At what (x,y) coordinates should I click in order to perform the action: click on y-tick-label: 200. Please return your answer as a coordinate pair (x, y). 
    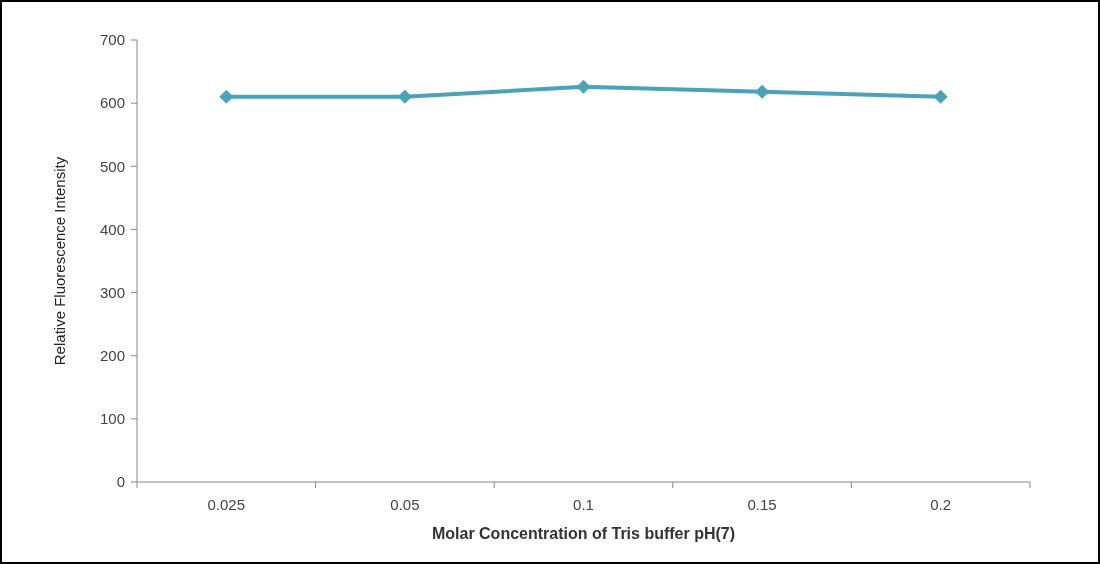
    Looking at the image, I should click on (112, 355).